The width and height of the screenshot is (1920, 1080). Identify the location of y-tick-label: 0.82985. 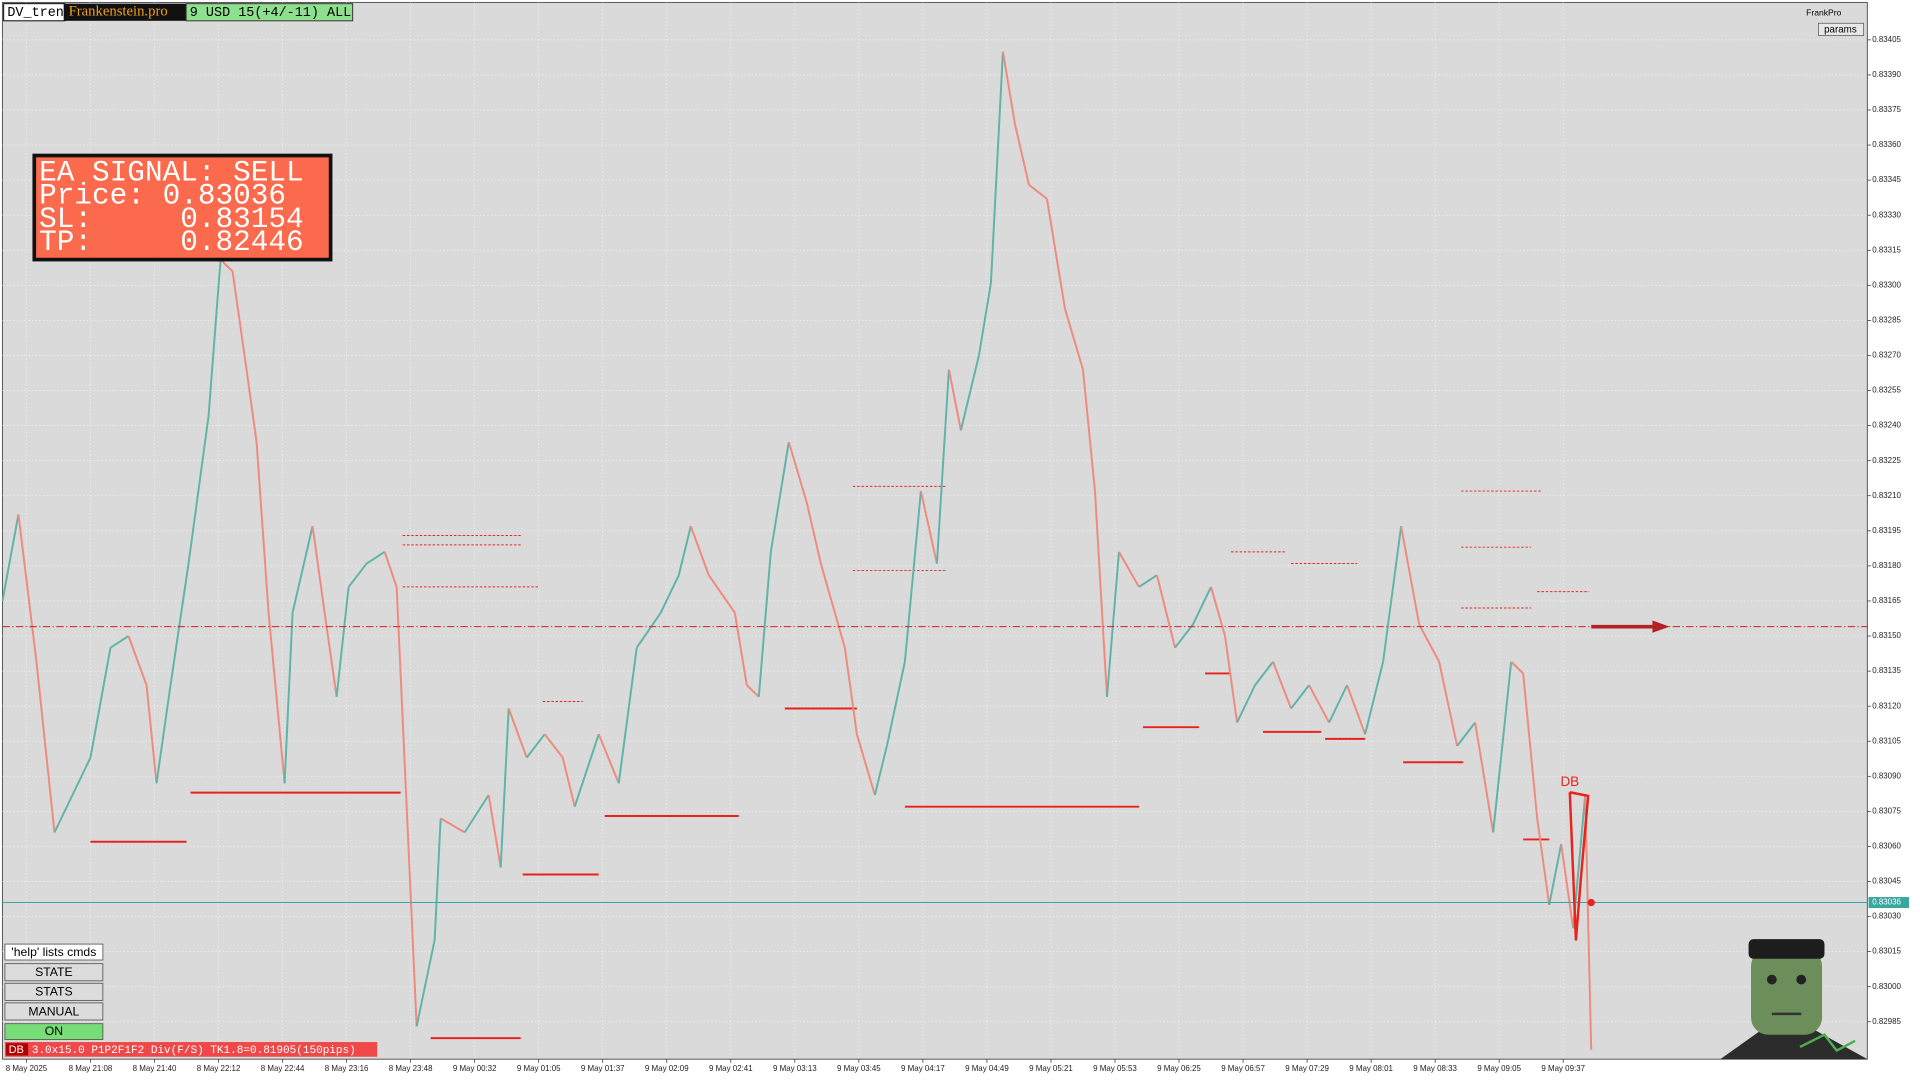
(1886, 1021).